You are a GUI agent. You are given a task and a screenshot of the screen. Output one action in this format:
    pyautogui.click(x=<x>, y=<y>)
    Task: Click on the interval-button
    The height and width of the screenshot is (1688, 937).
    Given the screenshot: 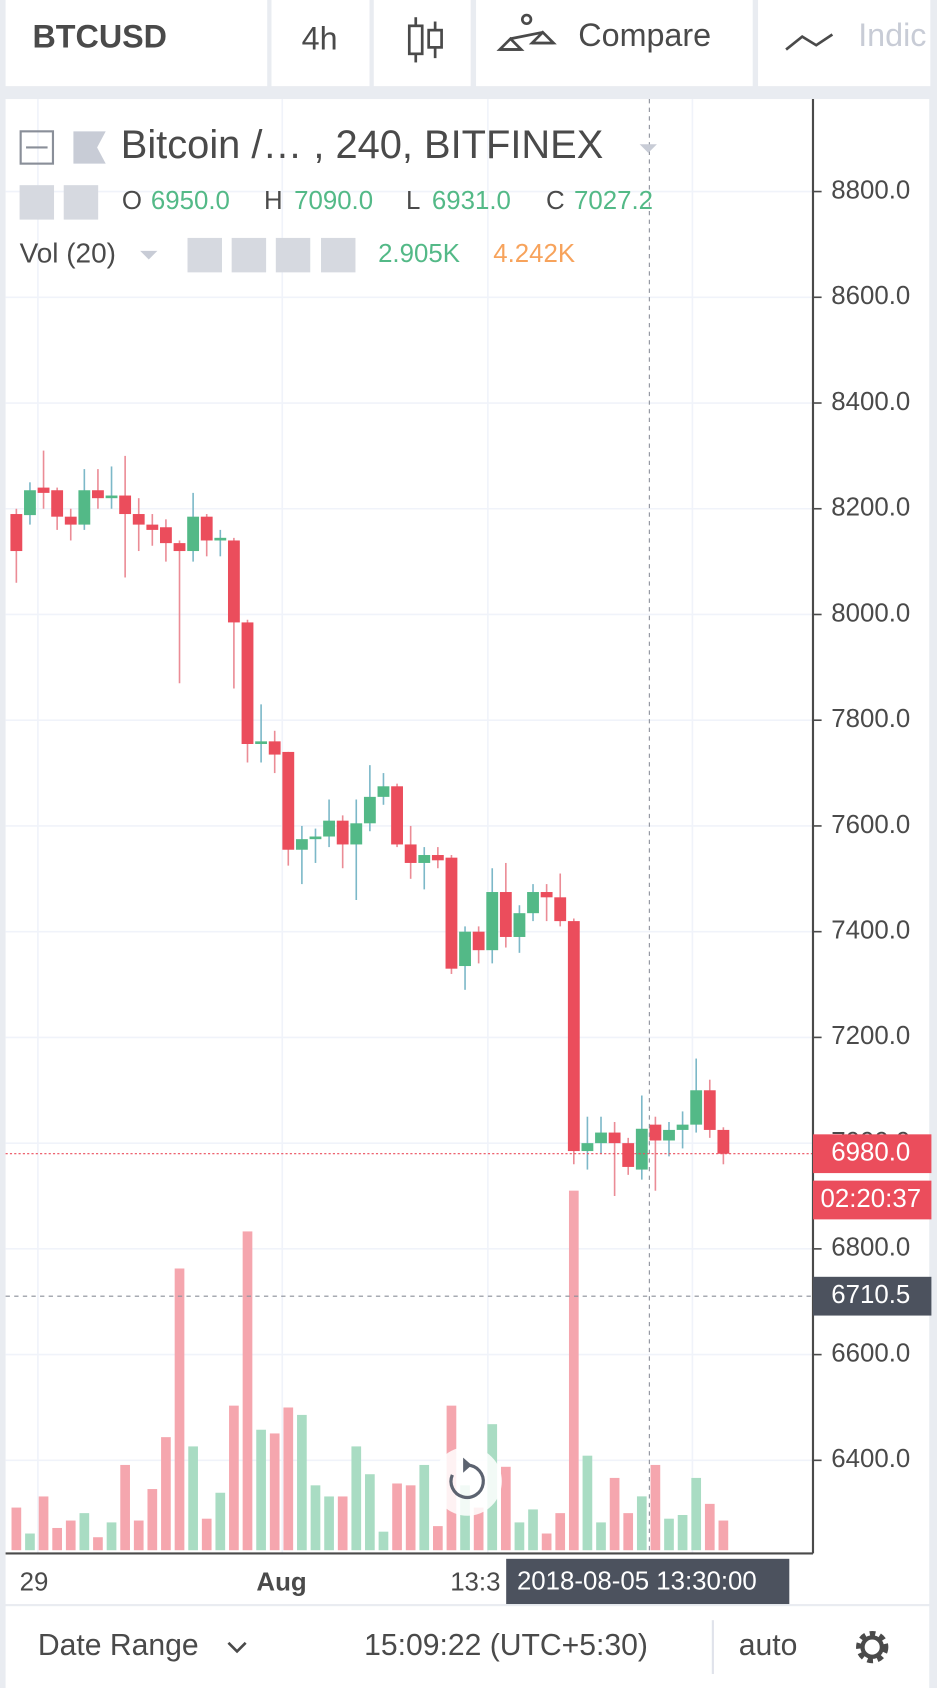 What is the action you would take?
    pyautogui.click(x=320, y=43)
    